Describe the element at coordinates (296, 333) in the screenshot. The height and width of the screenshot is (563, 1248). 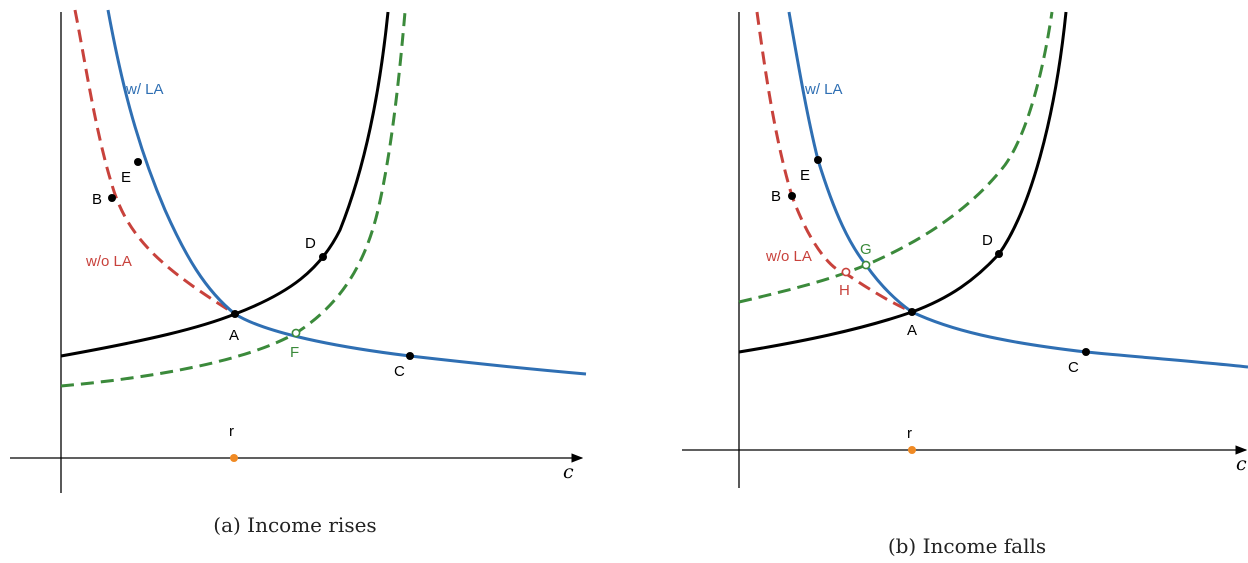
I see `point-f` at that location.